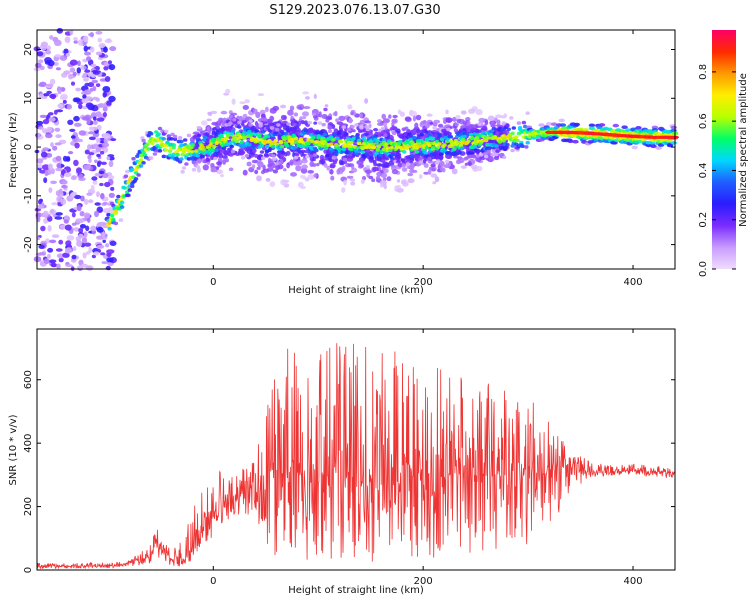 The width and height of the screenshot is (750, 604). I want to click on x-tick-label: 200, so click(423, 282).